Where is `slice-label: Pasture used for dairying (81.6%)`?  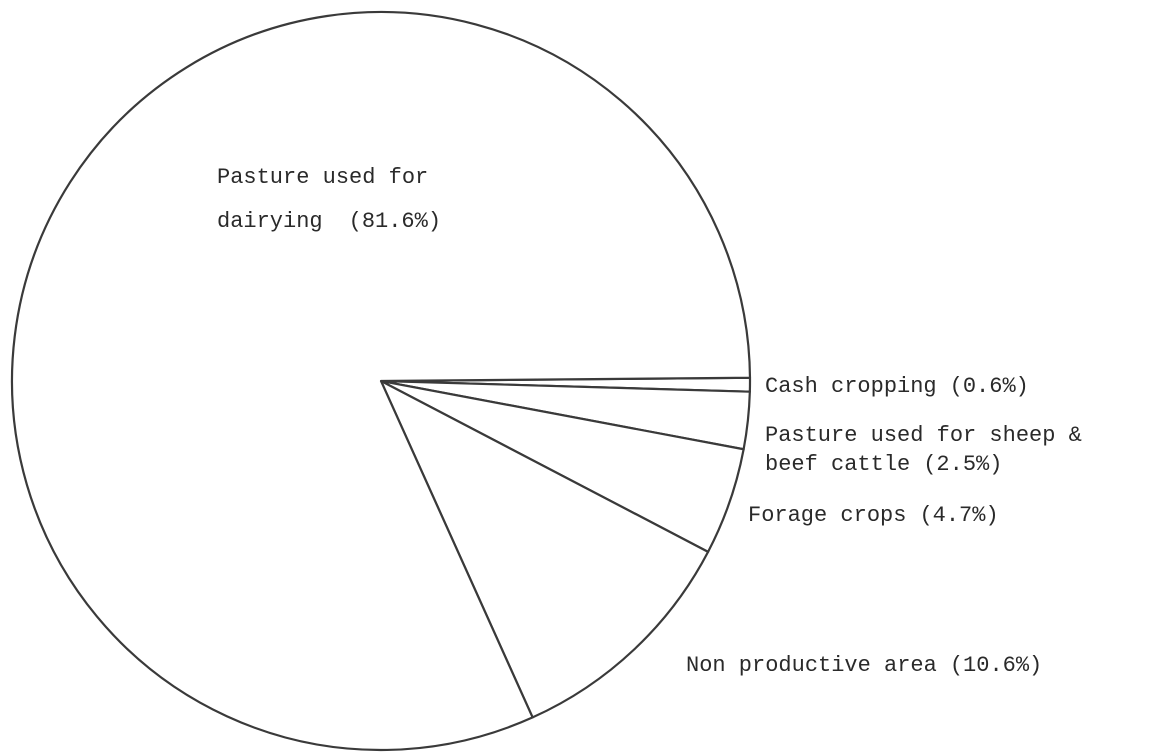 slice-label: Pasture used for dairying (81.6%) is located at coordinates (342, 200).